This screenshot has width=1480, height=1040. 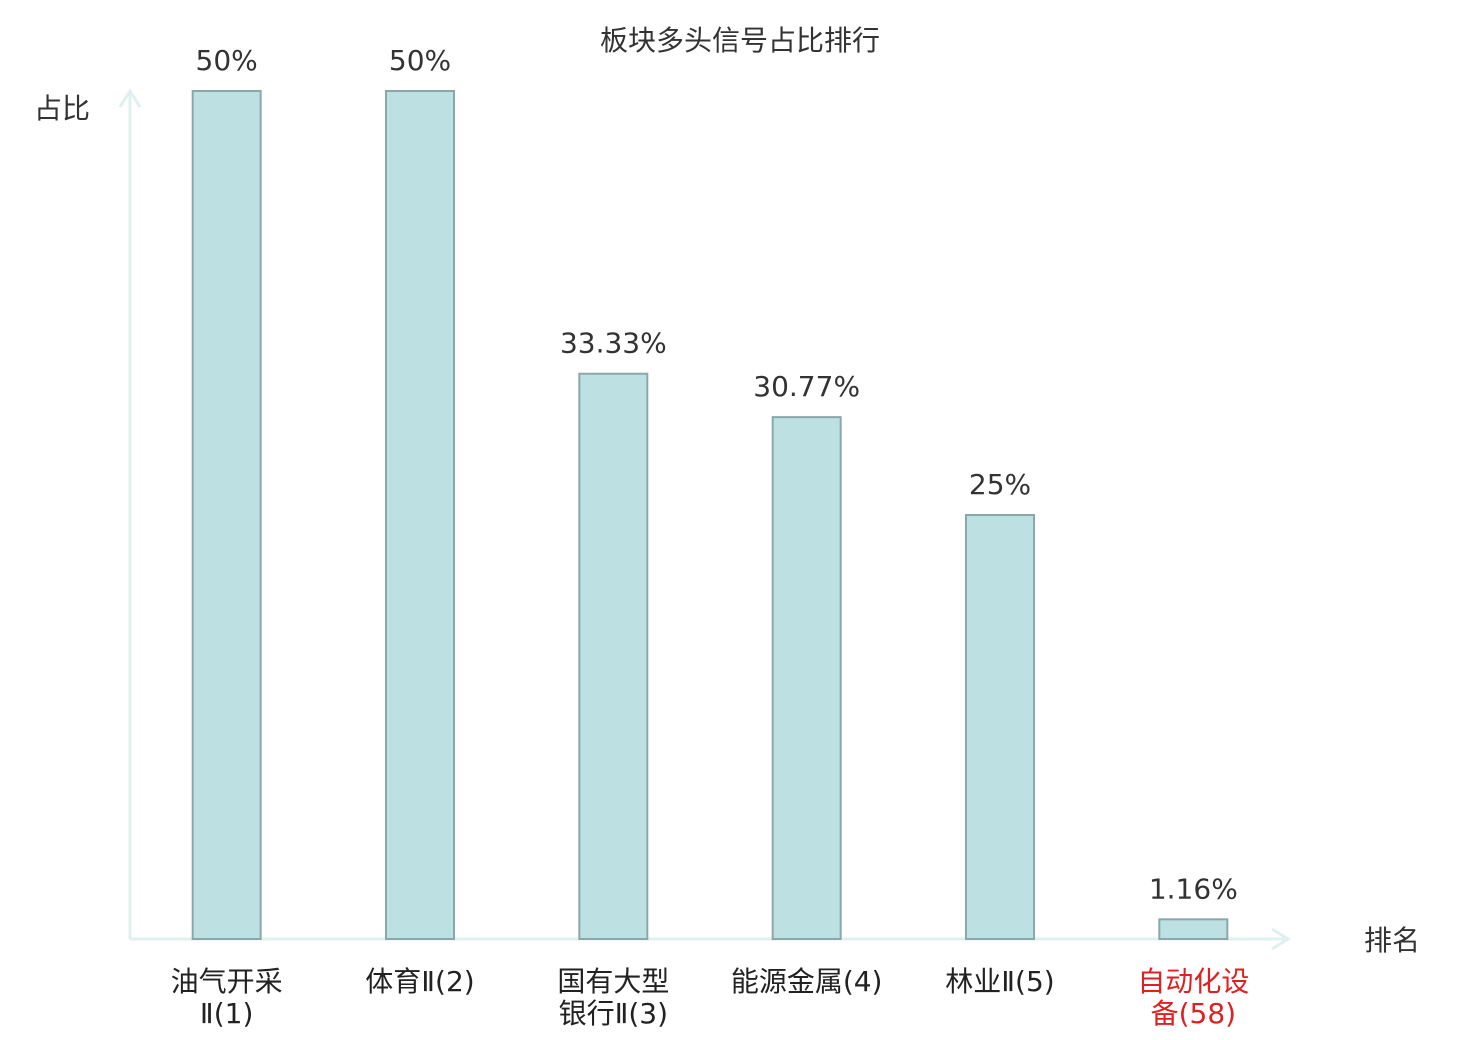 What do you see at coordinates (613, 343) in the screenshot?
I see `value-label: 33.33%` at bounding box center [613, 343].